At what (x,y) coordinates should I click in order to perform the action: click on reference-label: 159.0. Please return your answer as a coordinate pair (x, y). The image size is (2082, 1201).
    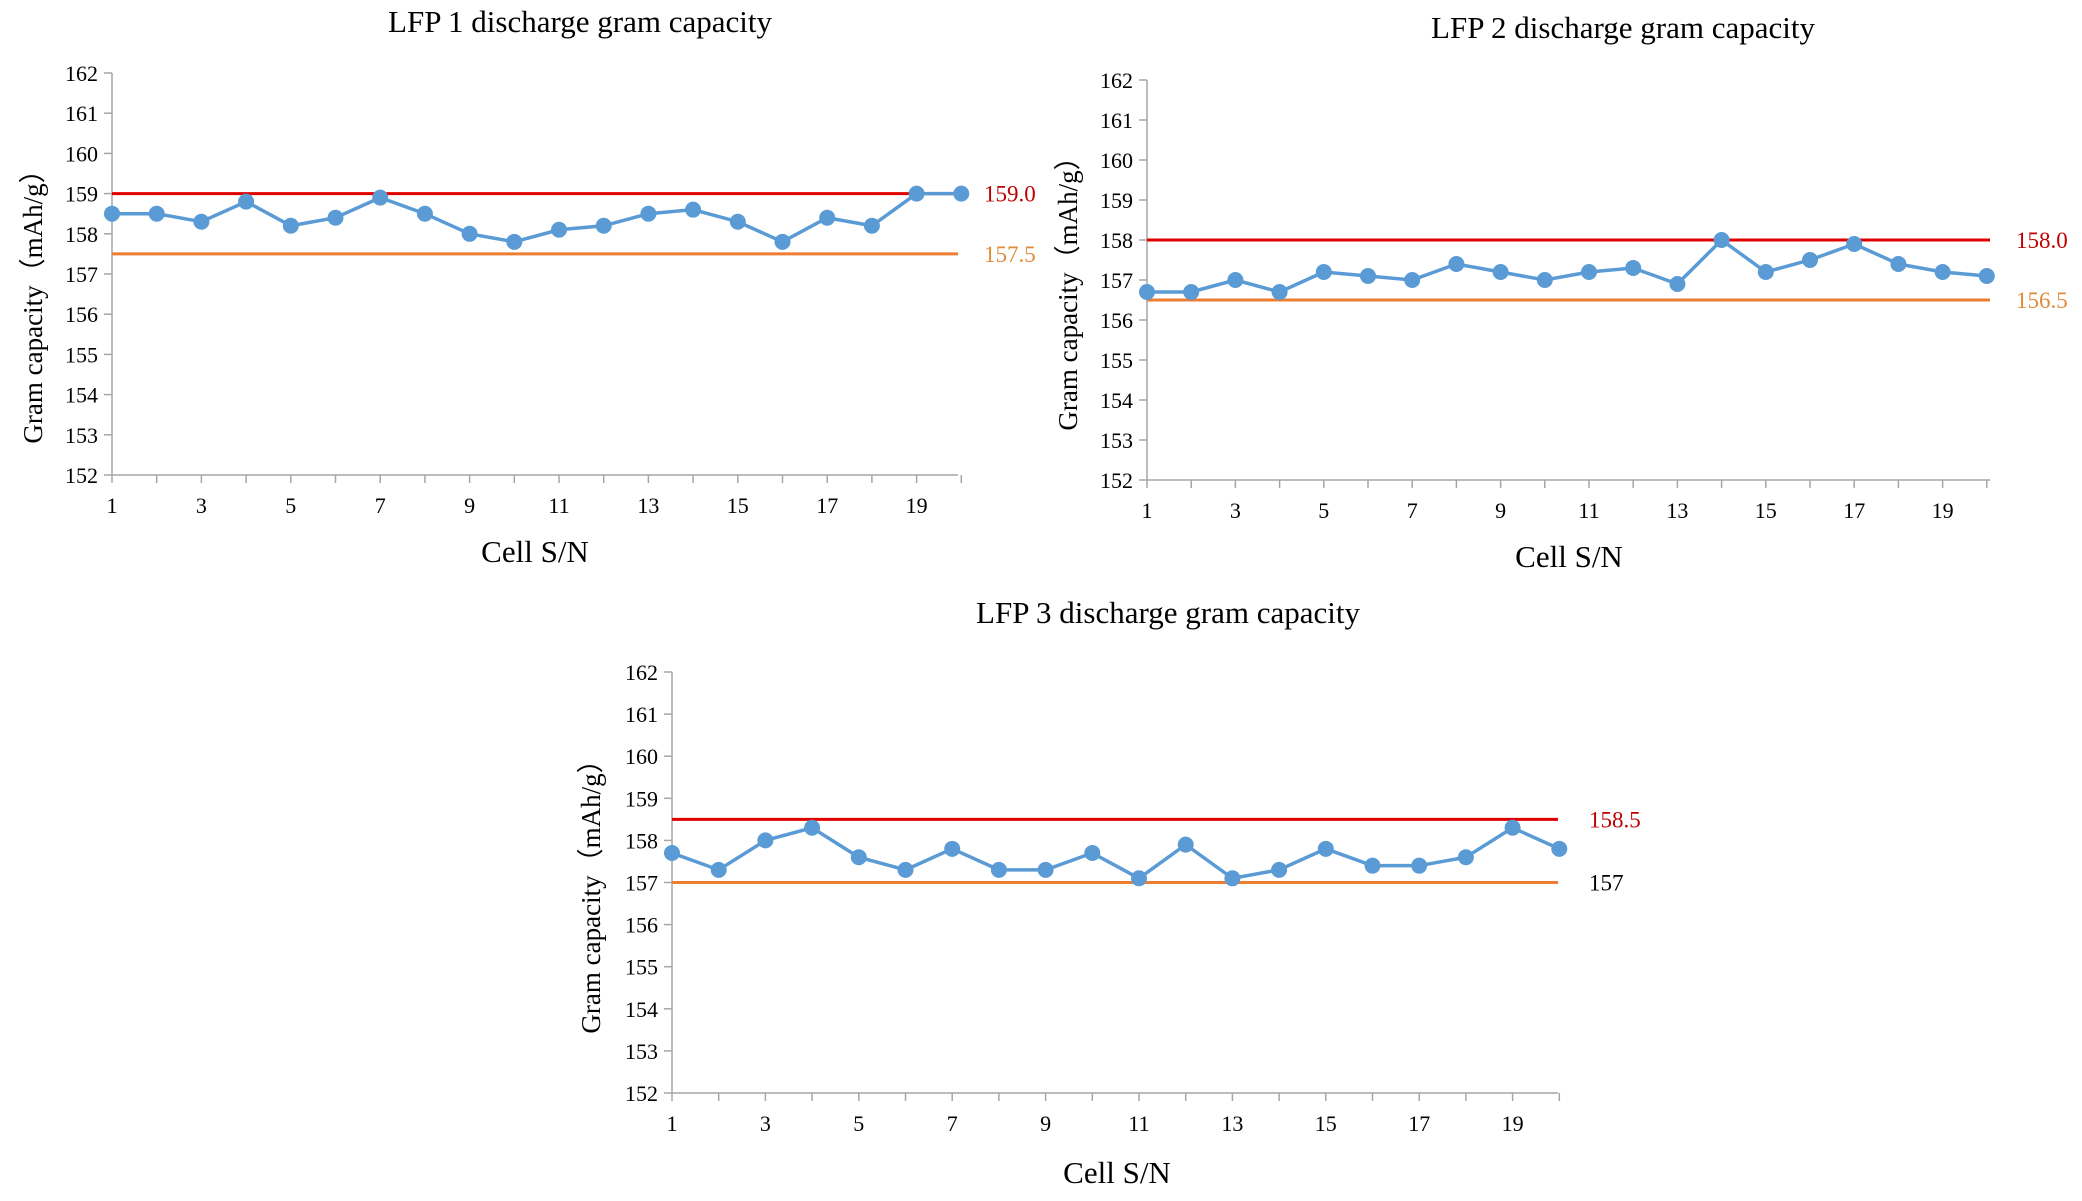
    Looking at the image, I should click on (1010, 194).